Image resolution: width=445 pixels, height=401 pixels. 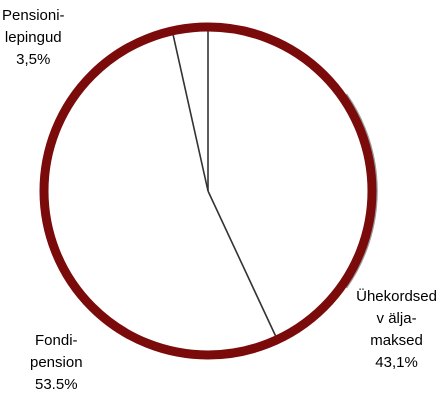 I want to click on slice-label-line: lepingud, so click(x=33, y=37).